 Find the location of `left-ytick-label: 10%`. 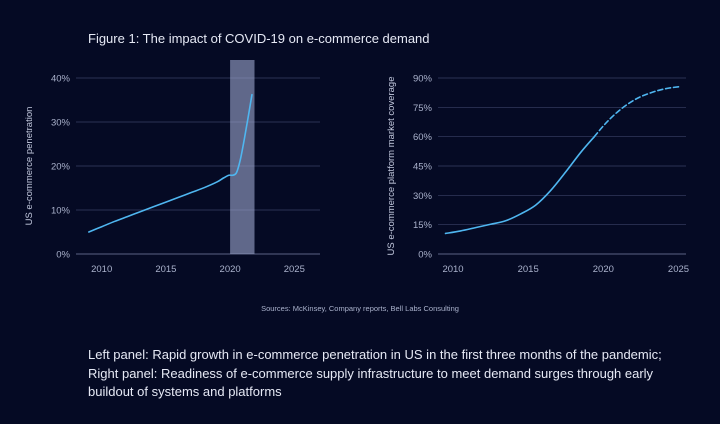

left-ytick-label: 10% is located at coordinates (61, 211).